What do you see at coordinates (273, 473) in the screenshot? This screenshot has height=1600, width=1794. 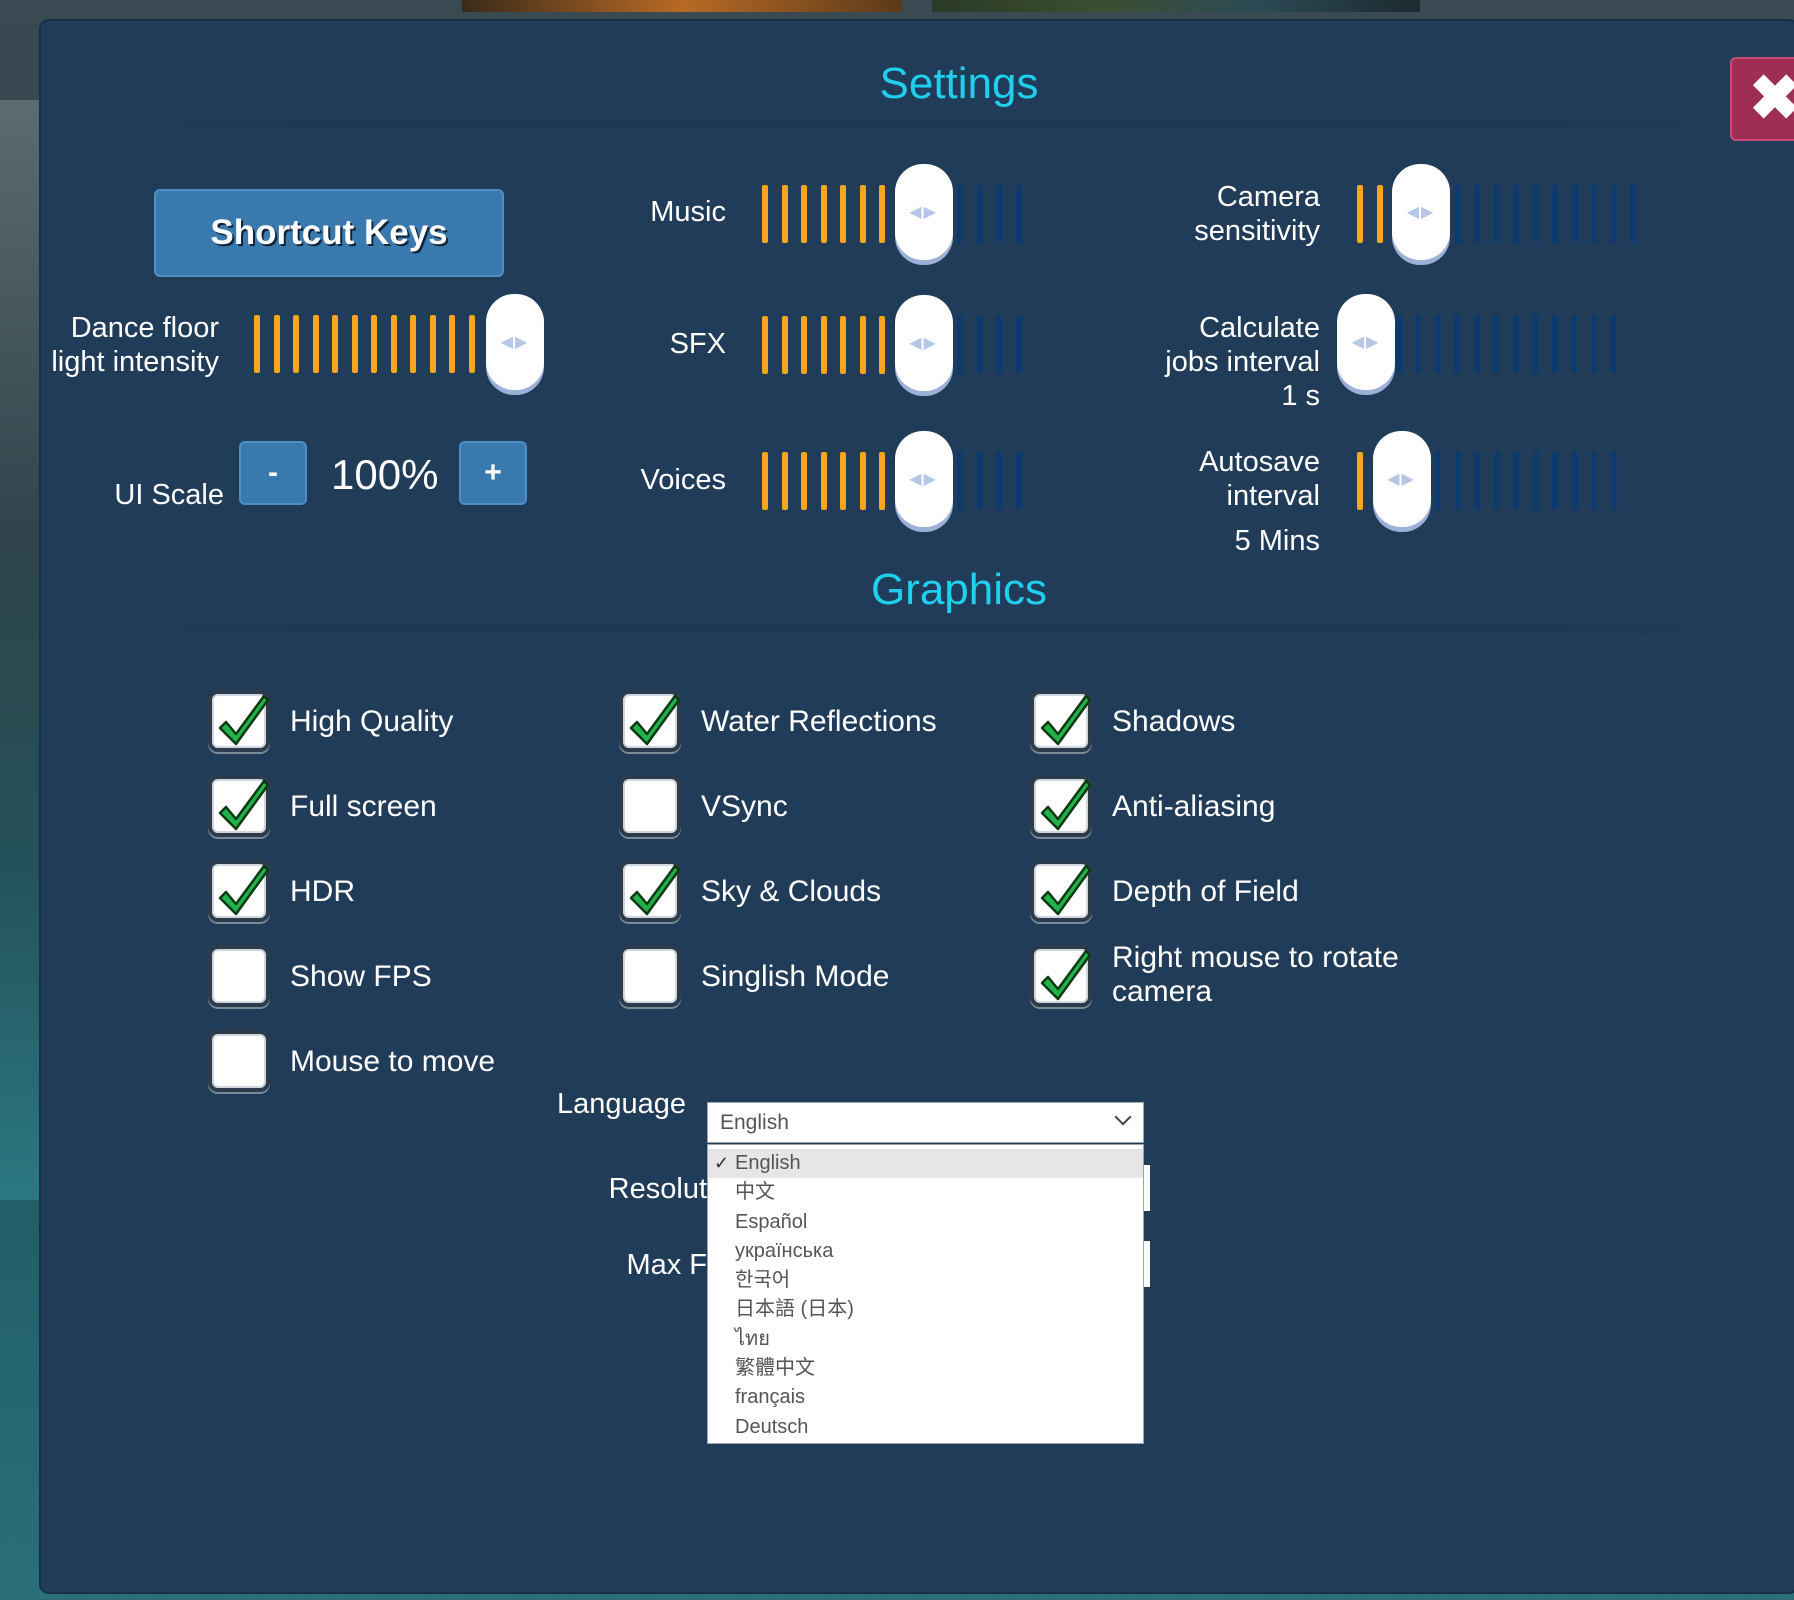 I see `ui-scale-minus-button: -` at bounding box center [273, 473].